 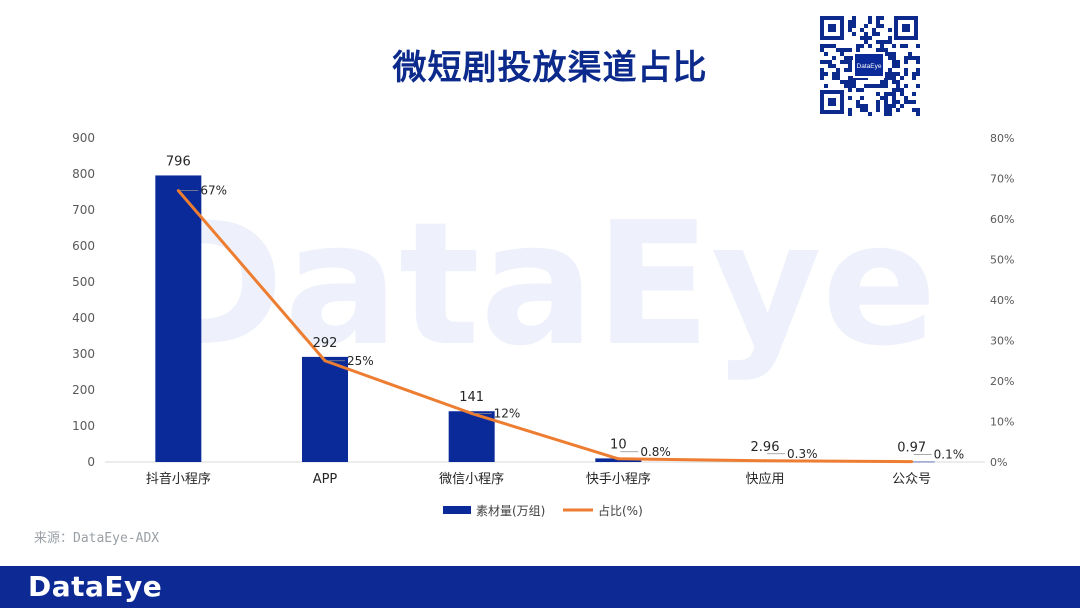 I want to click on left-axis: 0 100 200 300 400 500 600 700 800 900, so click(x=83, y=300).